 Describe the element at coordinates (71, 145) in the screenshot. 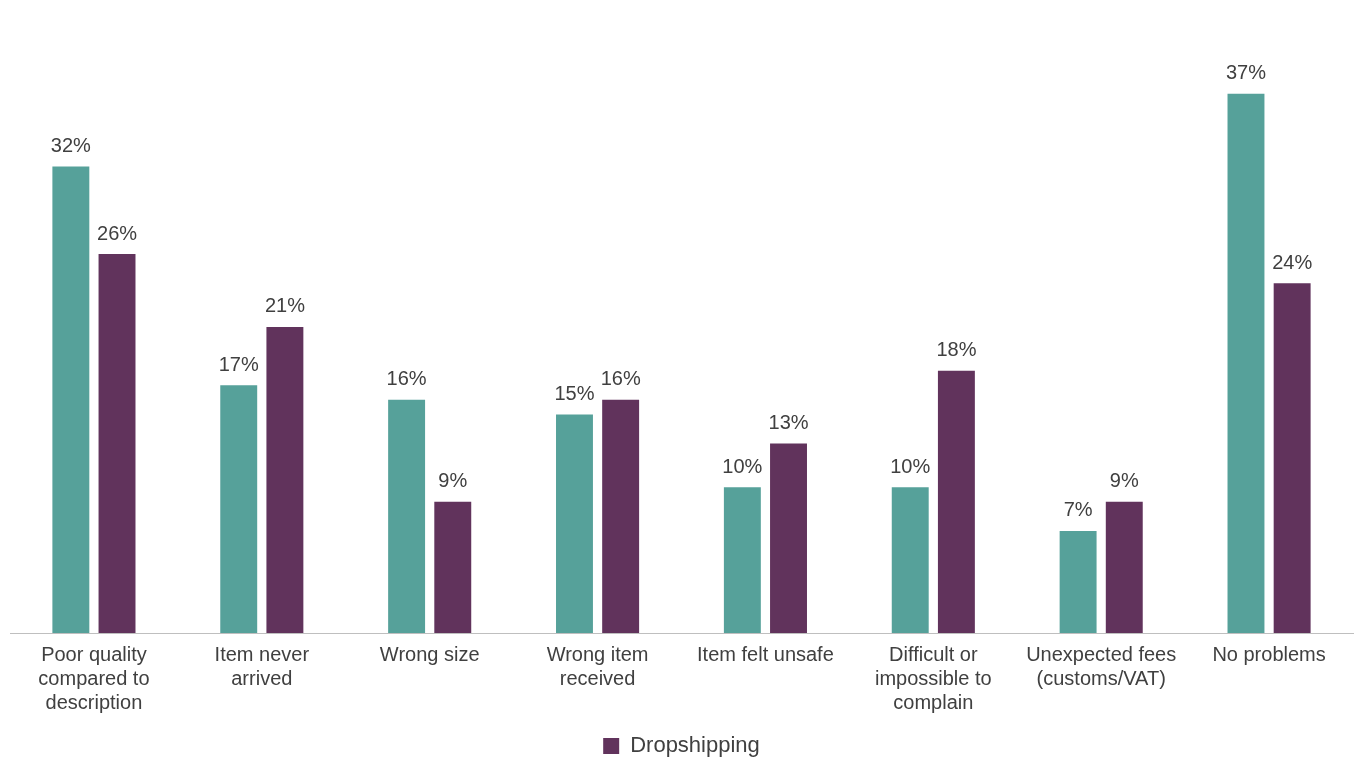

I see `data-label: 32%` at that location.